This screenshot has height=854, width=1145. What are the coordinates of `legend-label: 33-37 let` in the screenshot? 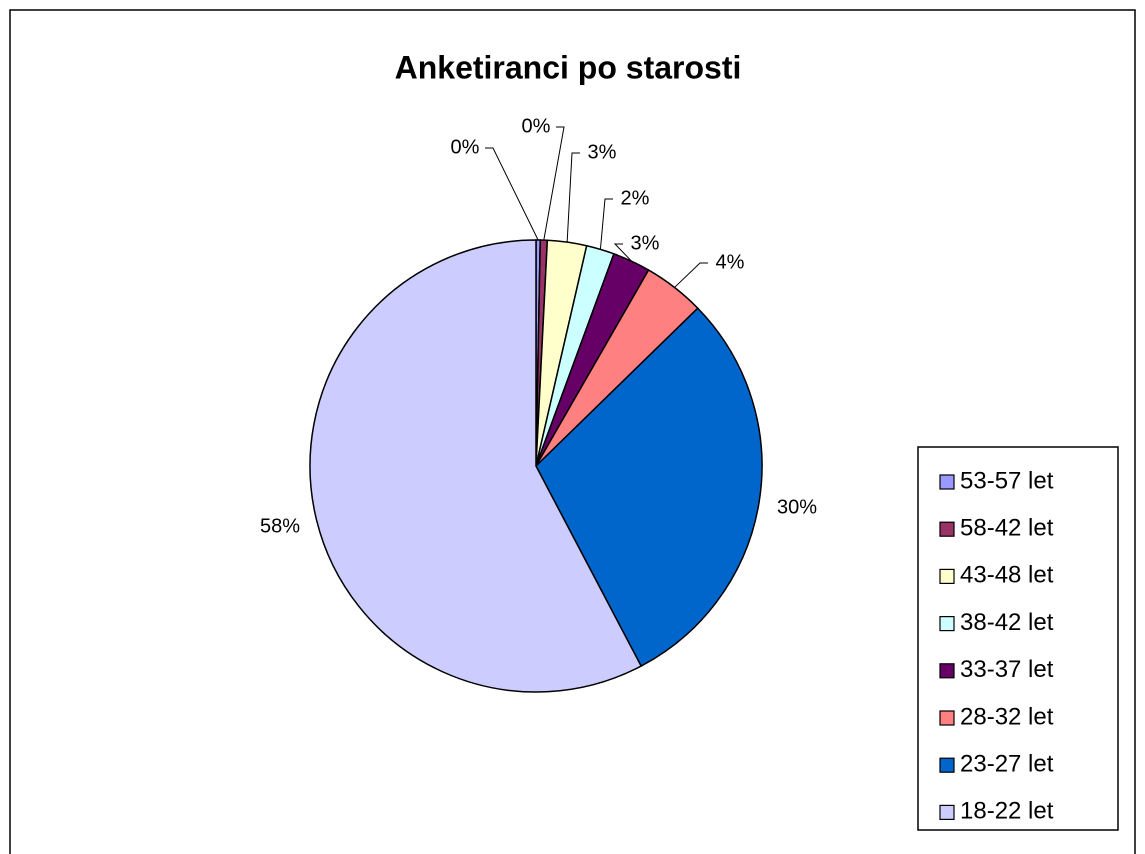 It's located at (1007, 669).